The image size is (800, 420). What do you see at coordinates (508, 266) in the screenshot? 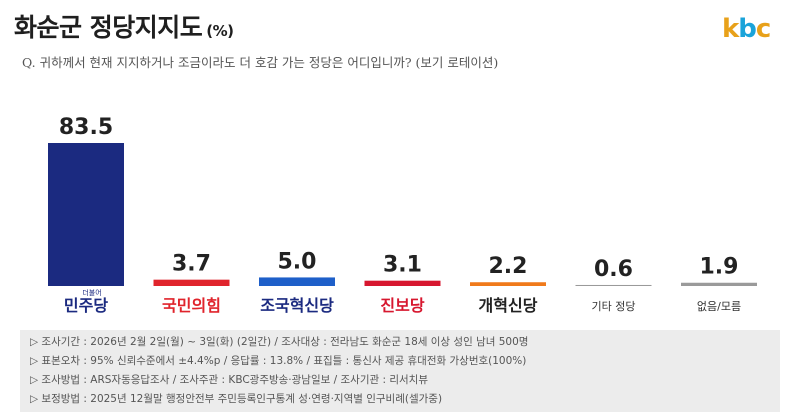
I see `value-label-4: 2.2` at bounding box center [508, 266].